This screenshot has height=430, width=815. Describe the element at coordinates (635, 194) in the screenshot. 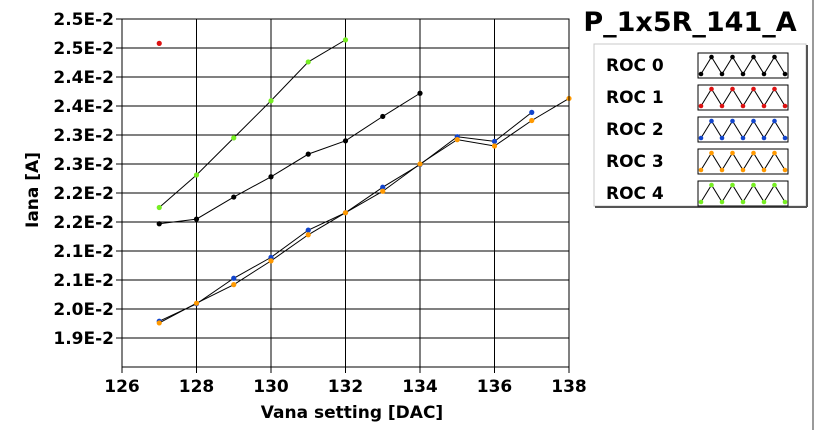

I see `legend-label: ROC 4` at that location.